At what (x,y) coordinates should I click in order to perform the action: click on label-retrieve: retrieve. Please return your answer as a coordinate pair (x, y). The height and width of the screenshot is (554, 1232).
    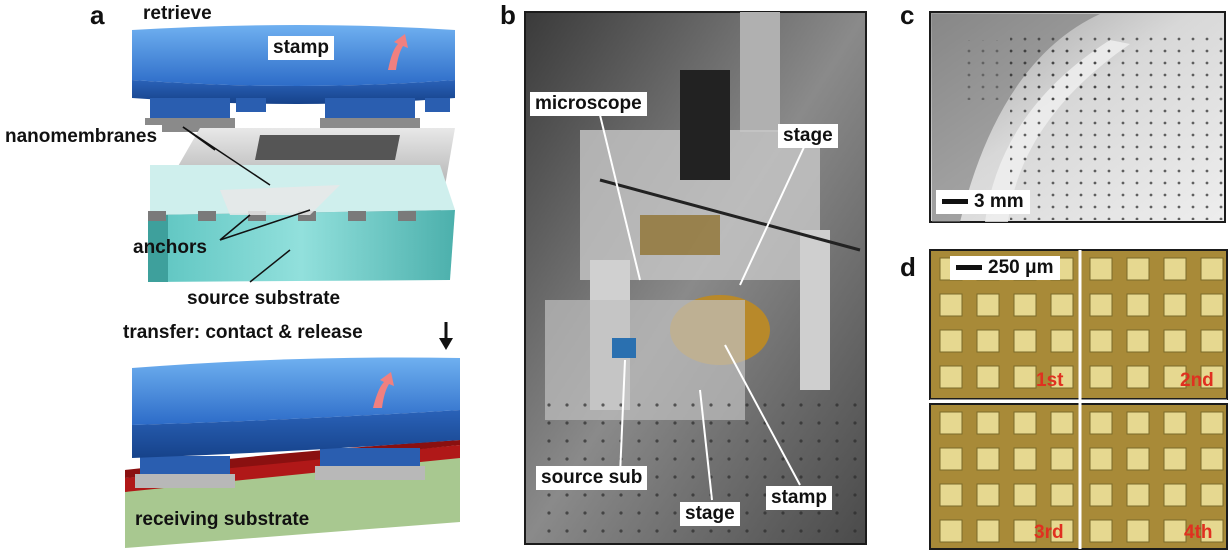
    Looking at the image, I should click on (177, 13).